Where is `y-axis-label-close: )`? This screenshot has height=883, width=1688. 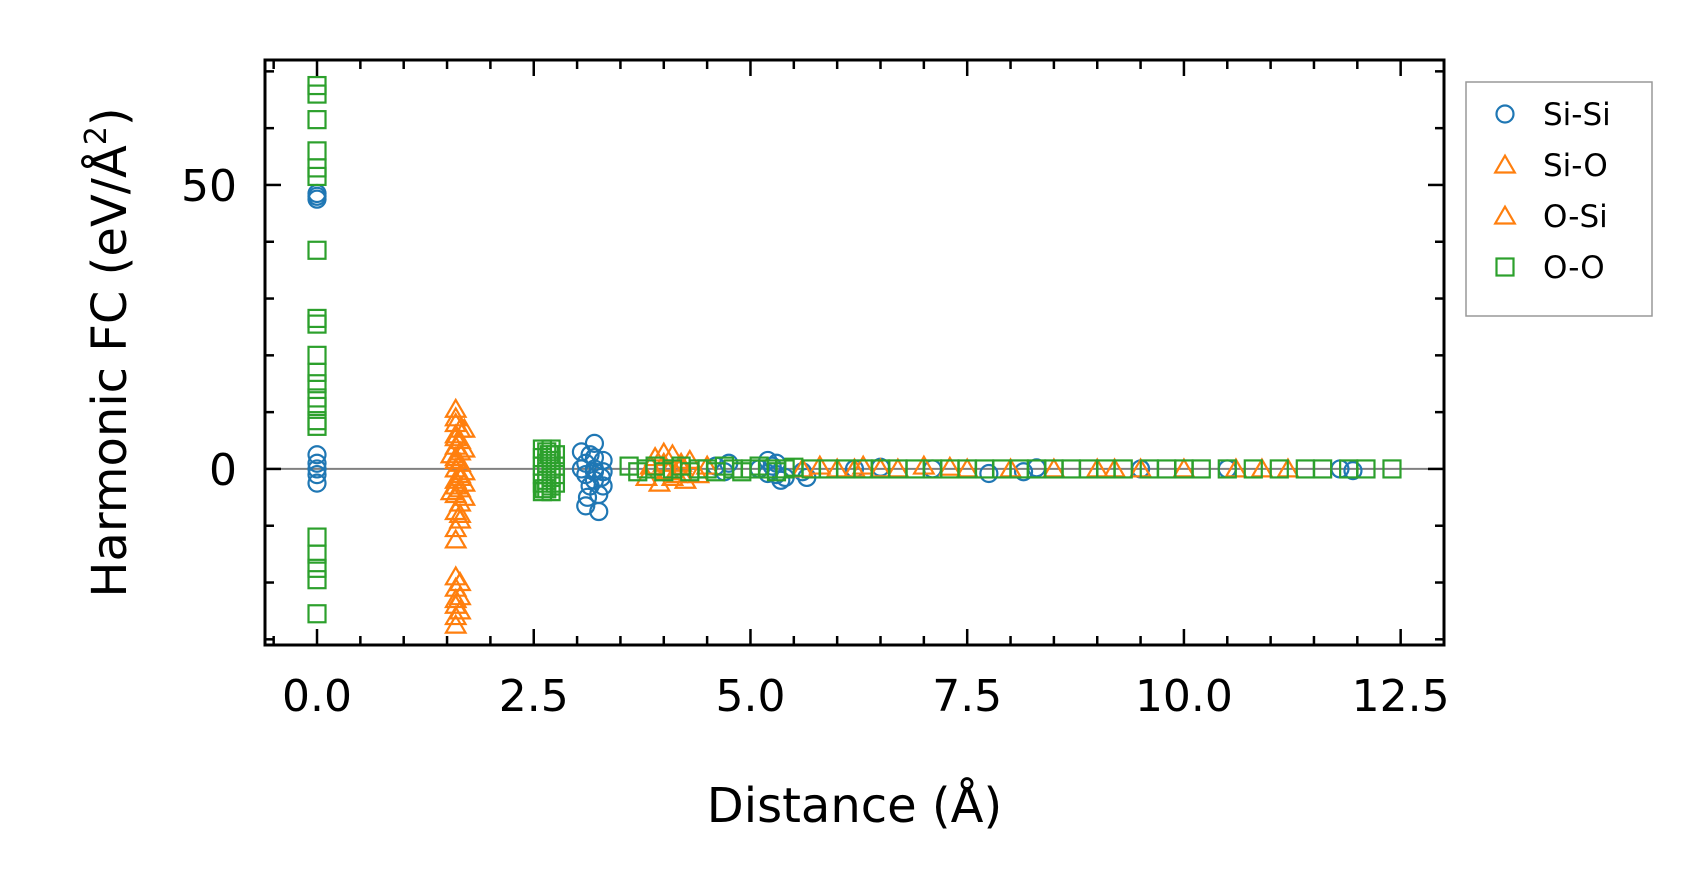
y-axis-label-close: ) is located at coordinates (110, 116).